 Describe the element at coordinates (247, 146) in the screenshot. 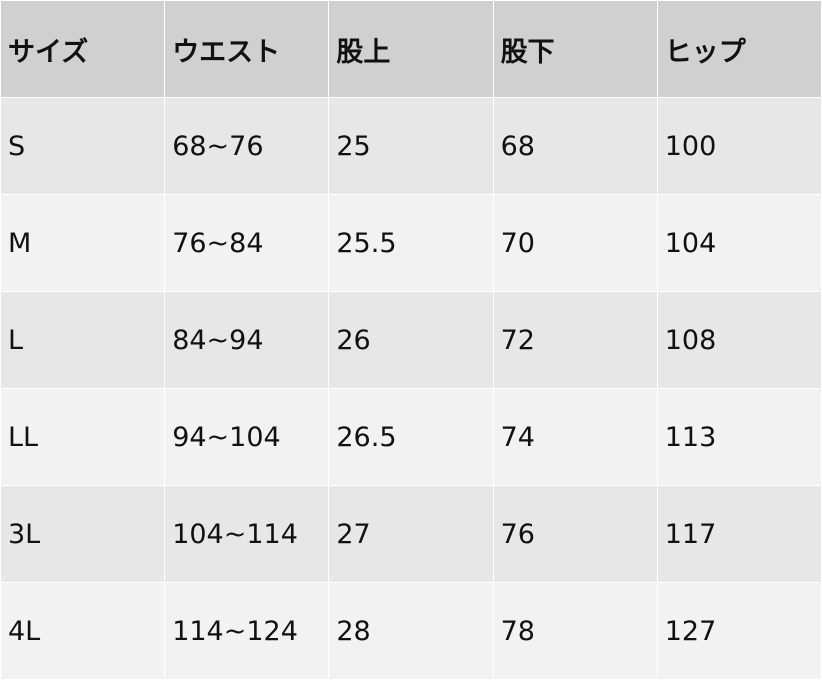

I see `cell-waist: 68~76` at that location.